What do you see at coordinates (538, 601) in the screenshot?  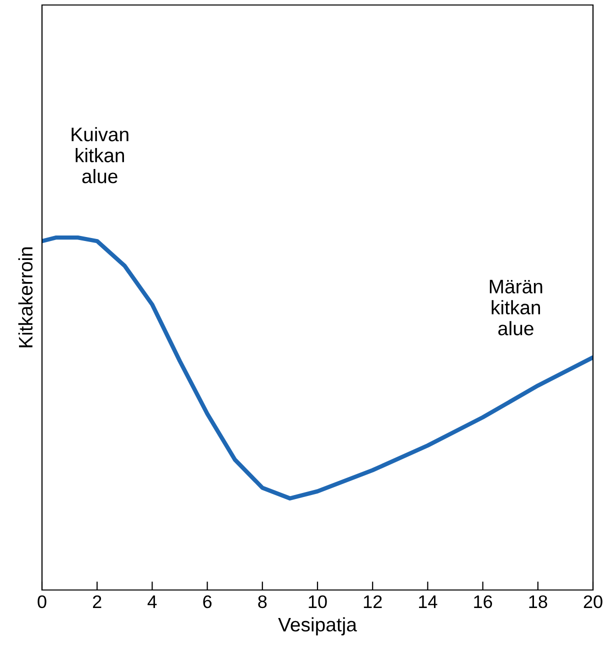 I see `x-tick-label: 18` at bounding box center [538, 601].